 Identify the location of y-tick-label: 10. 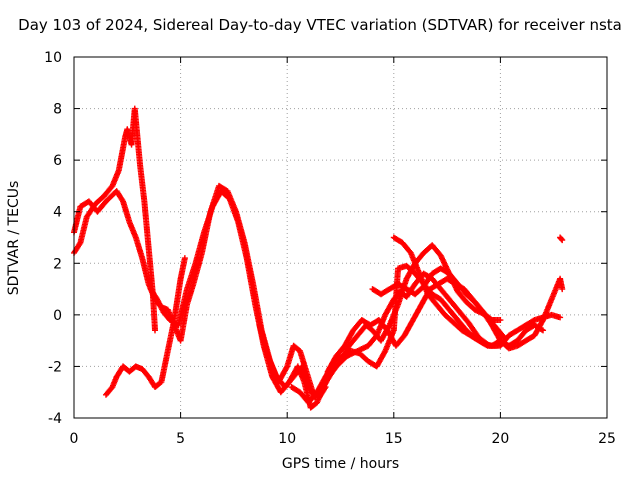
(53, 58).